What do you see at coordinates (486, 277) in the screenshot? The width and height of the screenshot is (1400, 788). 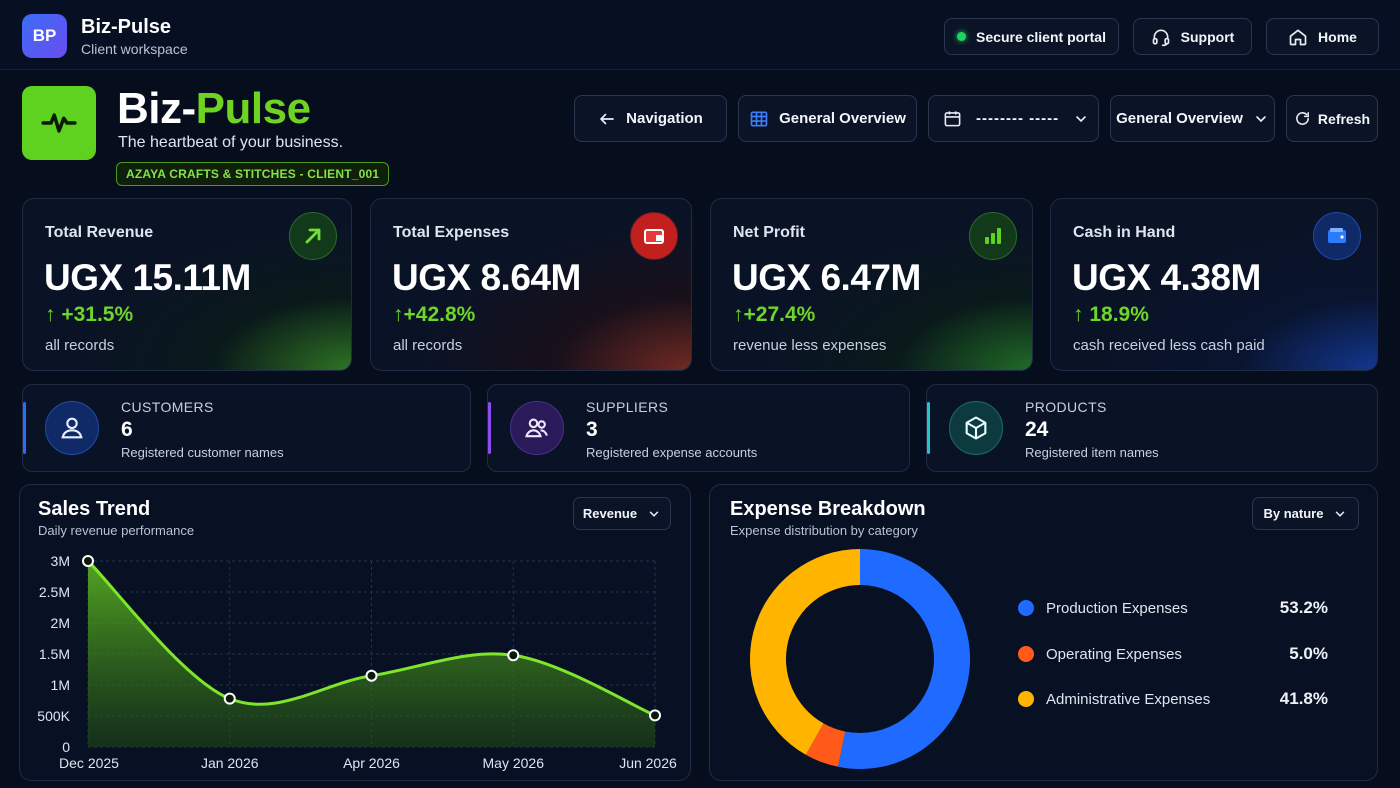 I see `kpi-value: UGX 8.64M` at bounding box center [486, 277].